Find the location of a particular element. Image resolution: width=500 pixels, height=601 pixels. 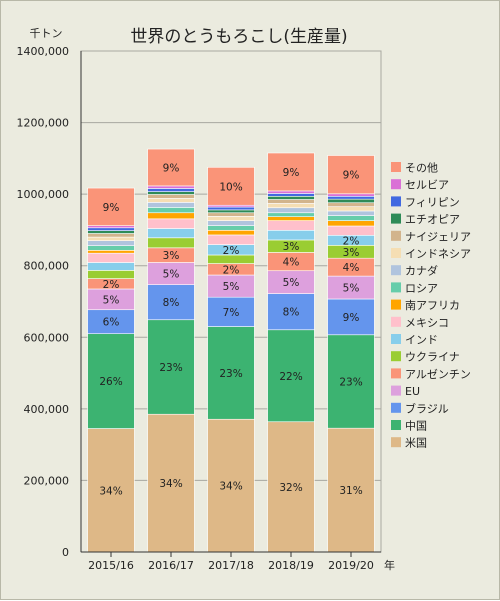

data-label: 22% is located at coordinates (290, 377).